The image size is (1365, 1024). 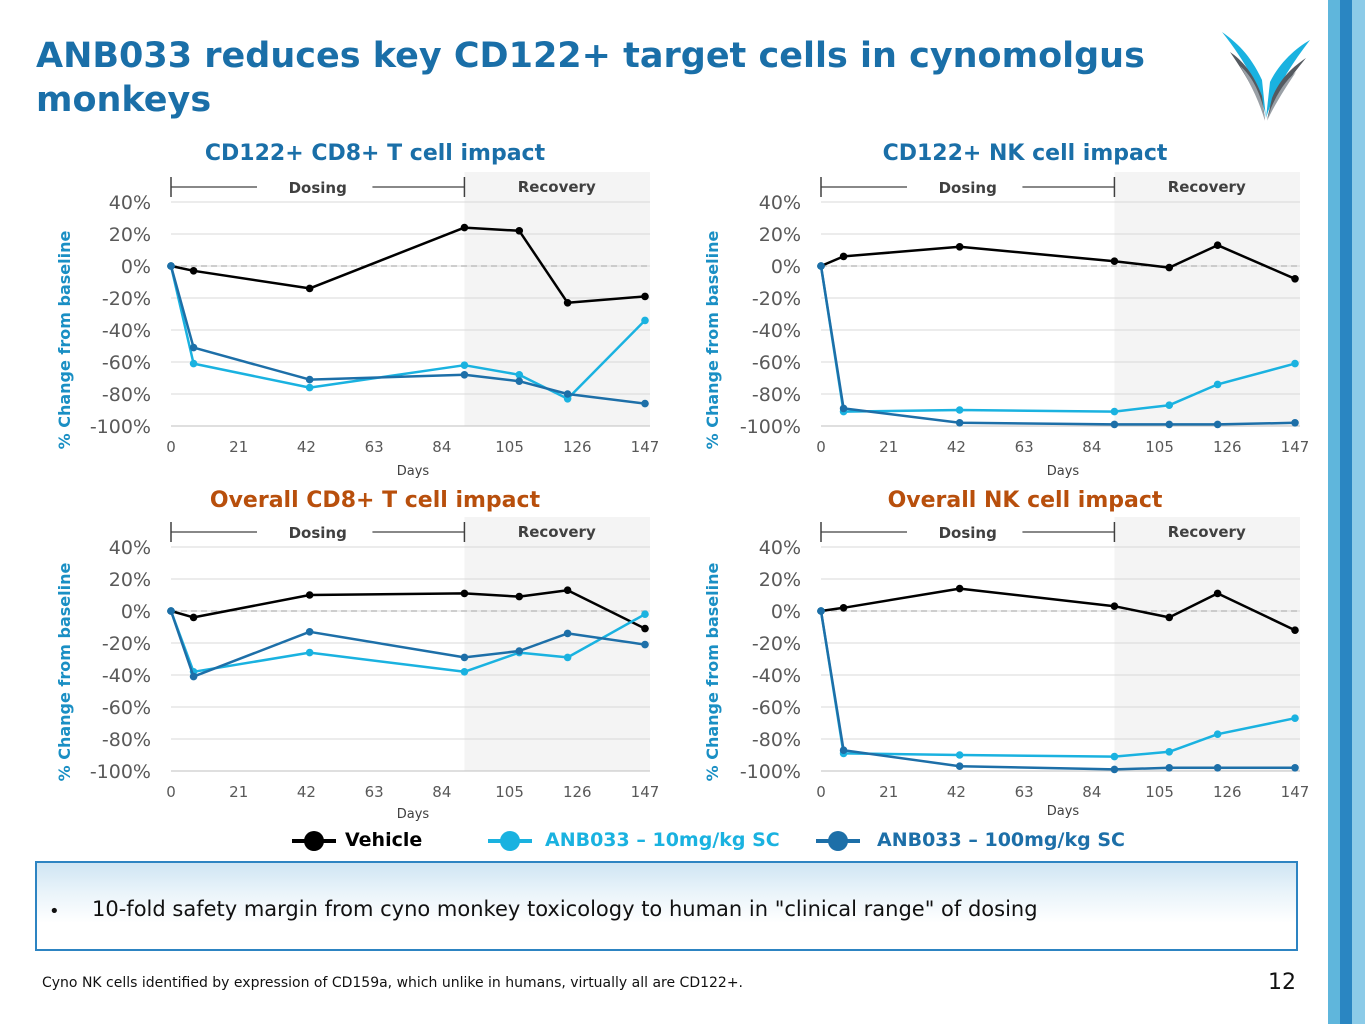 What do you see at coordinates (577, 792) in the screenshot?
I see `x-tick-label: 126` at bounding box center [577, 792].